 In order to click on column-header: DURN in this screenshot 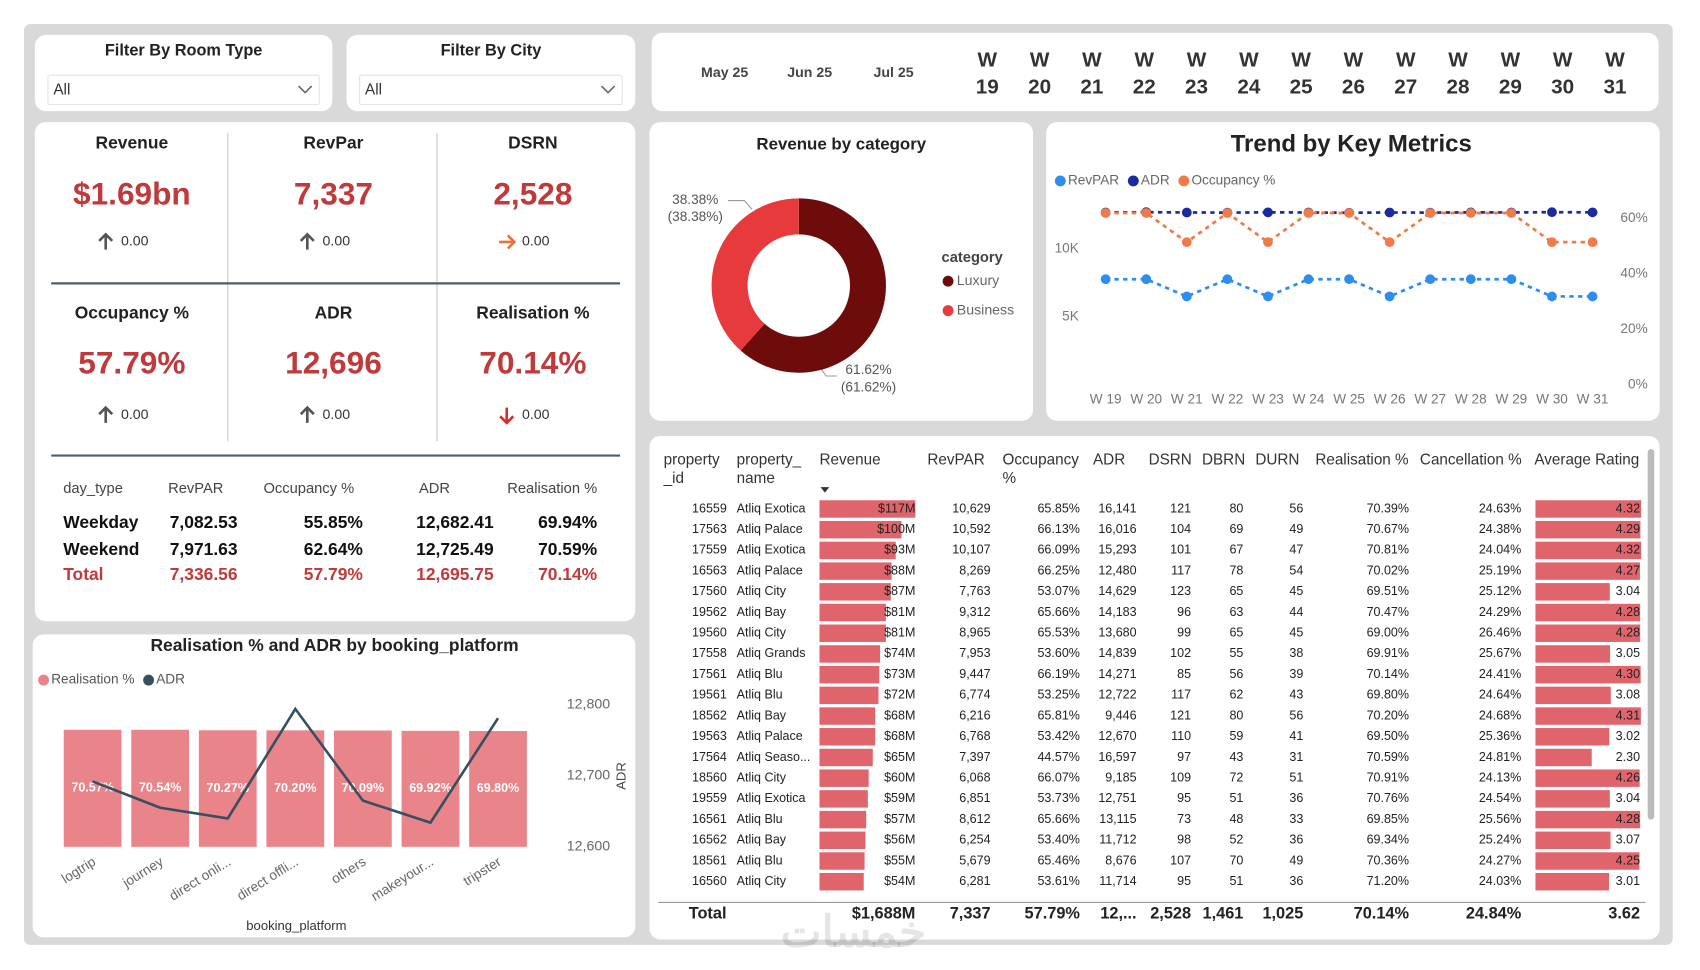, I will do `click(1277, 459)`.